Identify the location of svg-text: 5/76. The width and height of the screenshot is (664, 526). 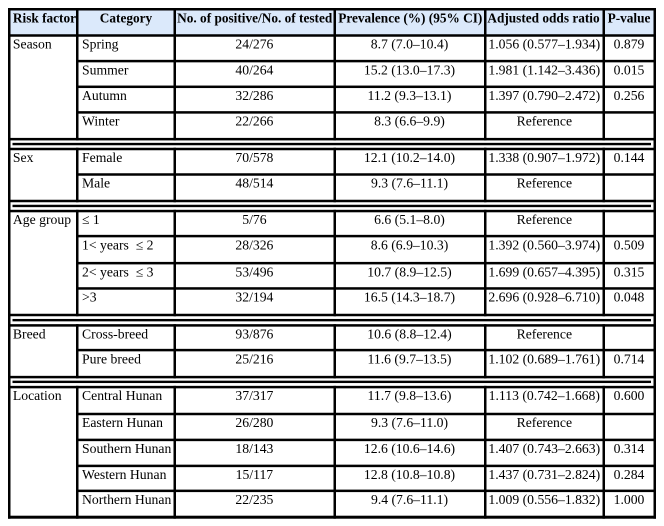
(254, 219).